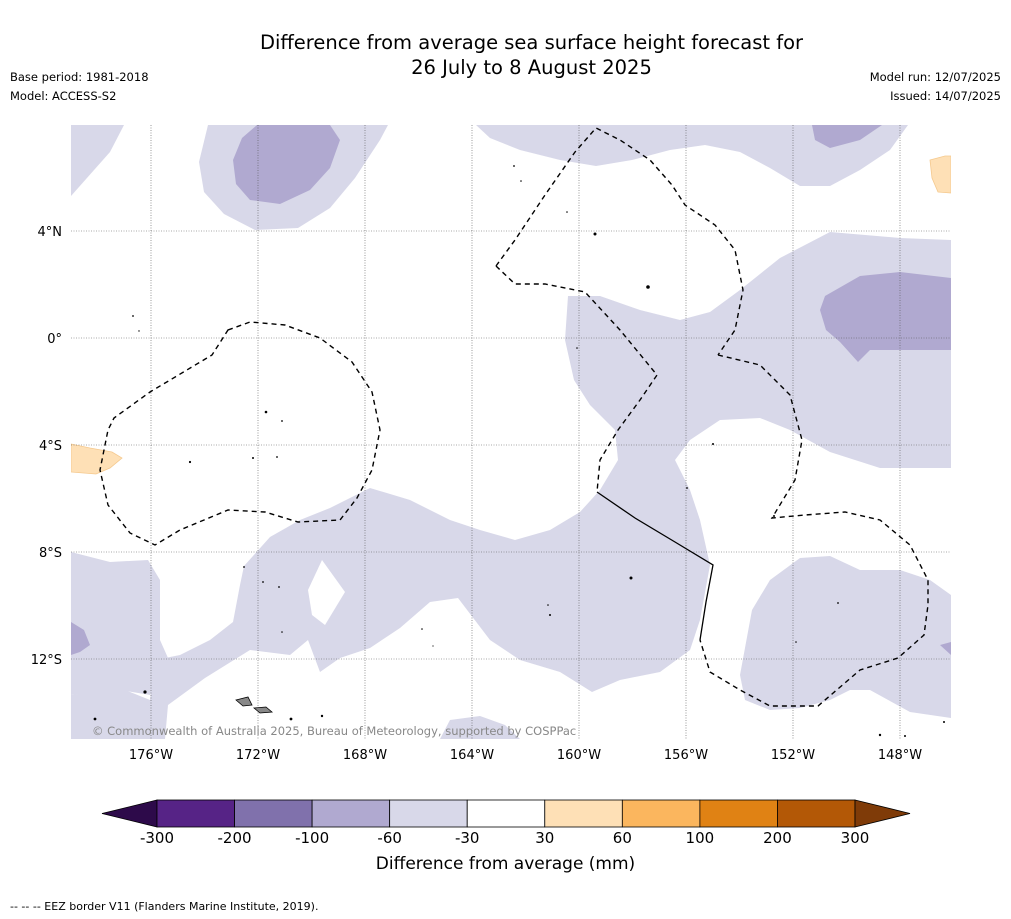 This screenshot has width=1011, height=919. Describe the element at coordinates (622, 838) in the screenshot. I see `colorbar-tick-label: 60` at that location.